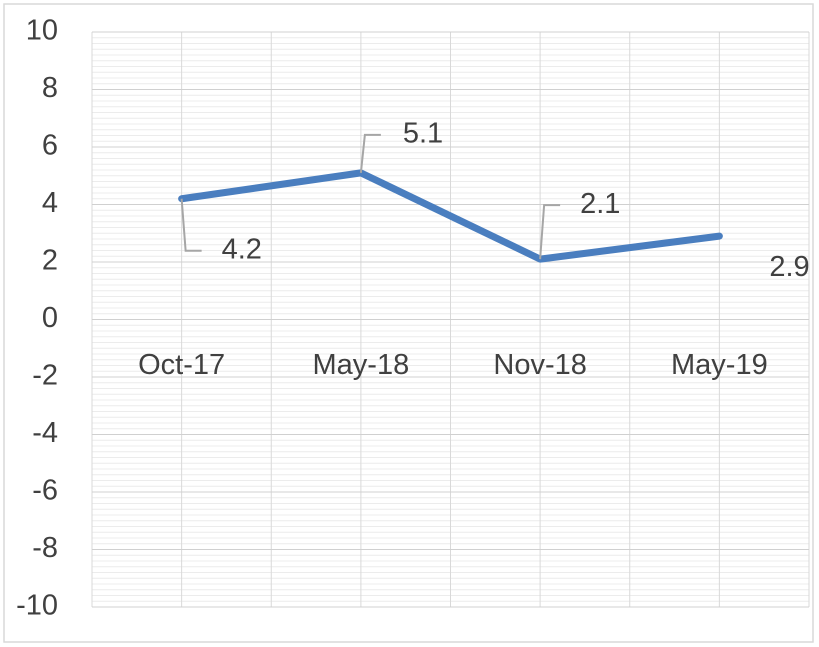  Describe the element at coordinates (45, 433) in the screenshot. I see `y-tick-label: -4` at that location.